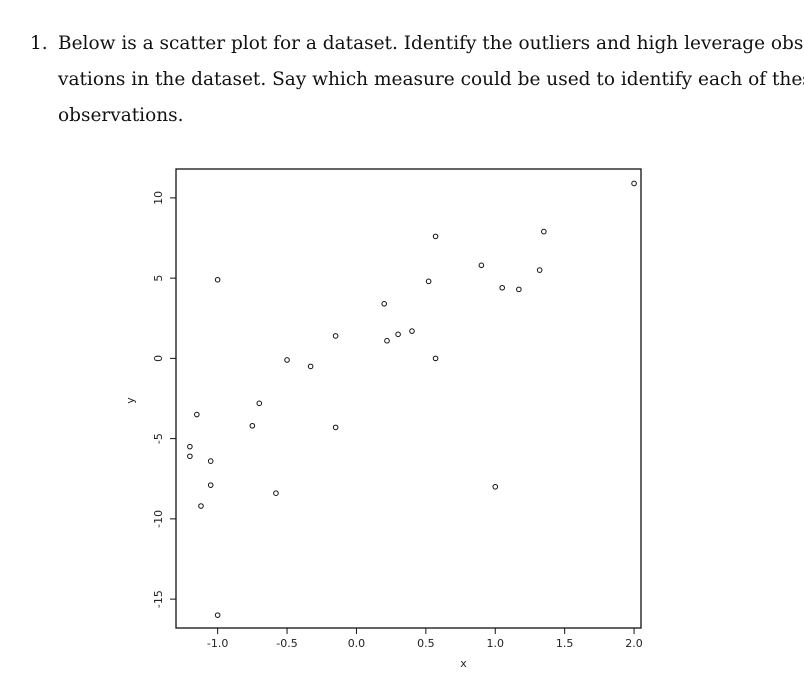 Image resolution: width=804 pixels, height=692 pixels. Describe the element at coordinates (130, 400) in the screenshot. I see `y-axis-label: y` at that location.